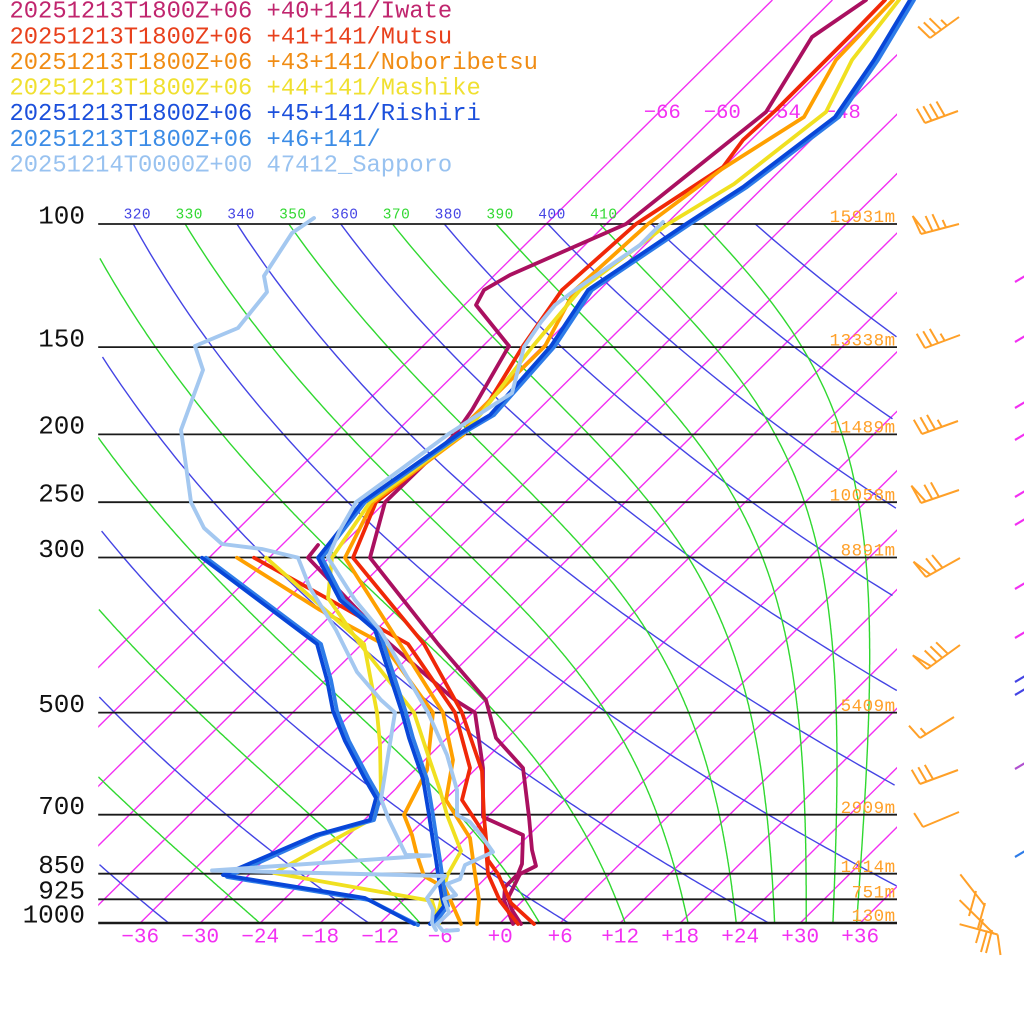 The height and width of the screenshot is (1024, 1024). Describe the element at coordinates (860, 938) in the screenshot. I see `svg-text: +36` at that location.